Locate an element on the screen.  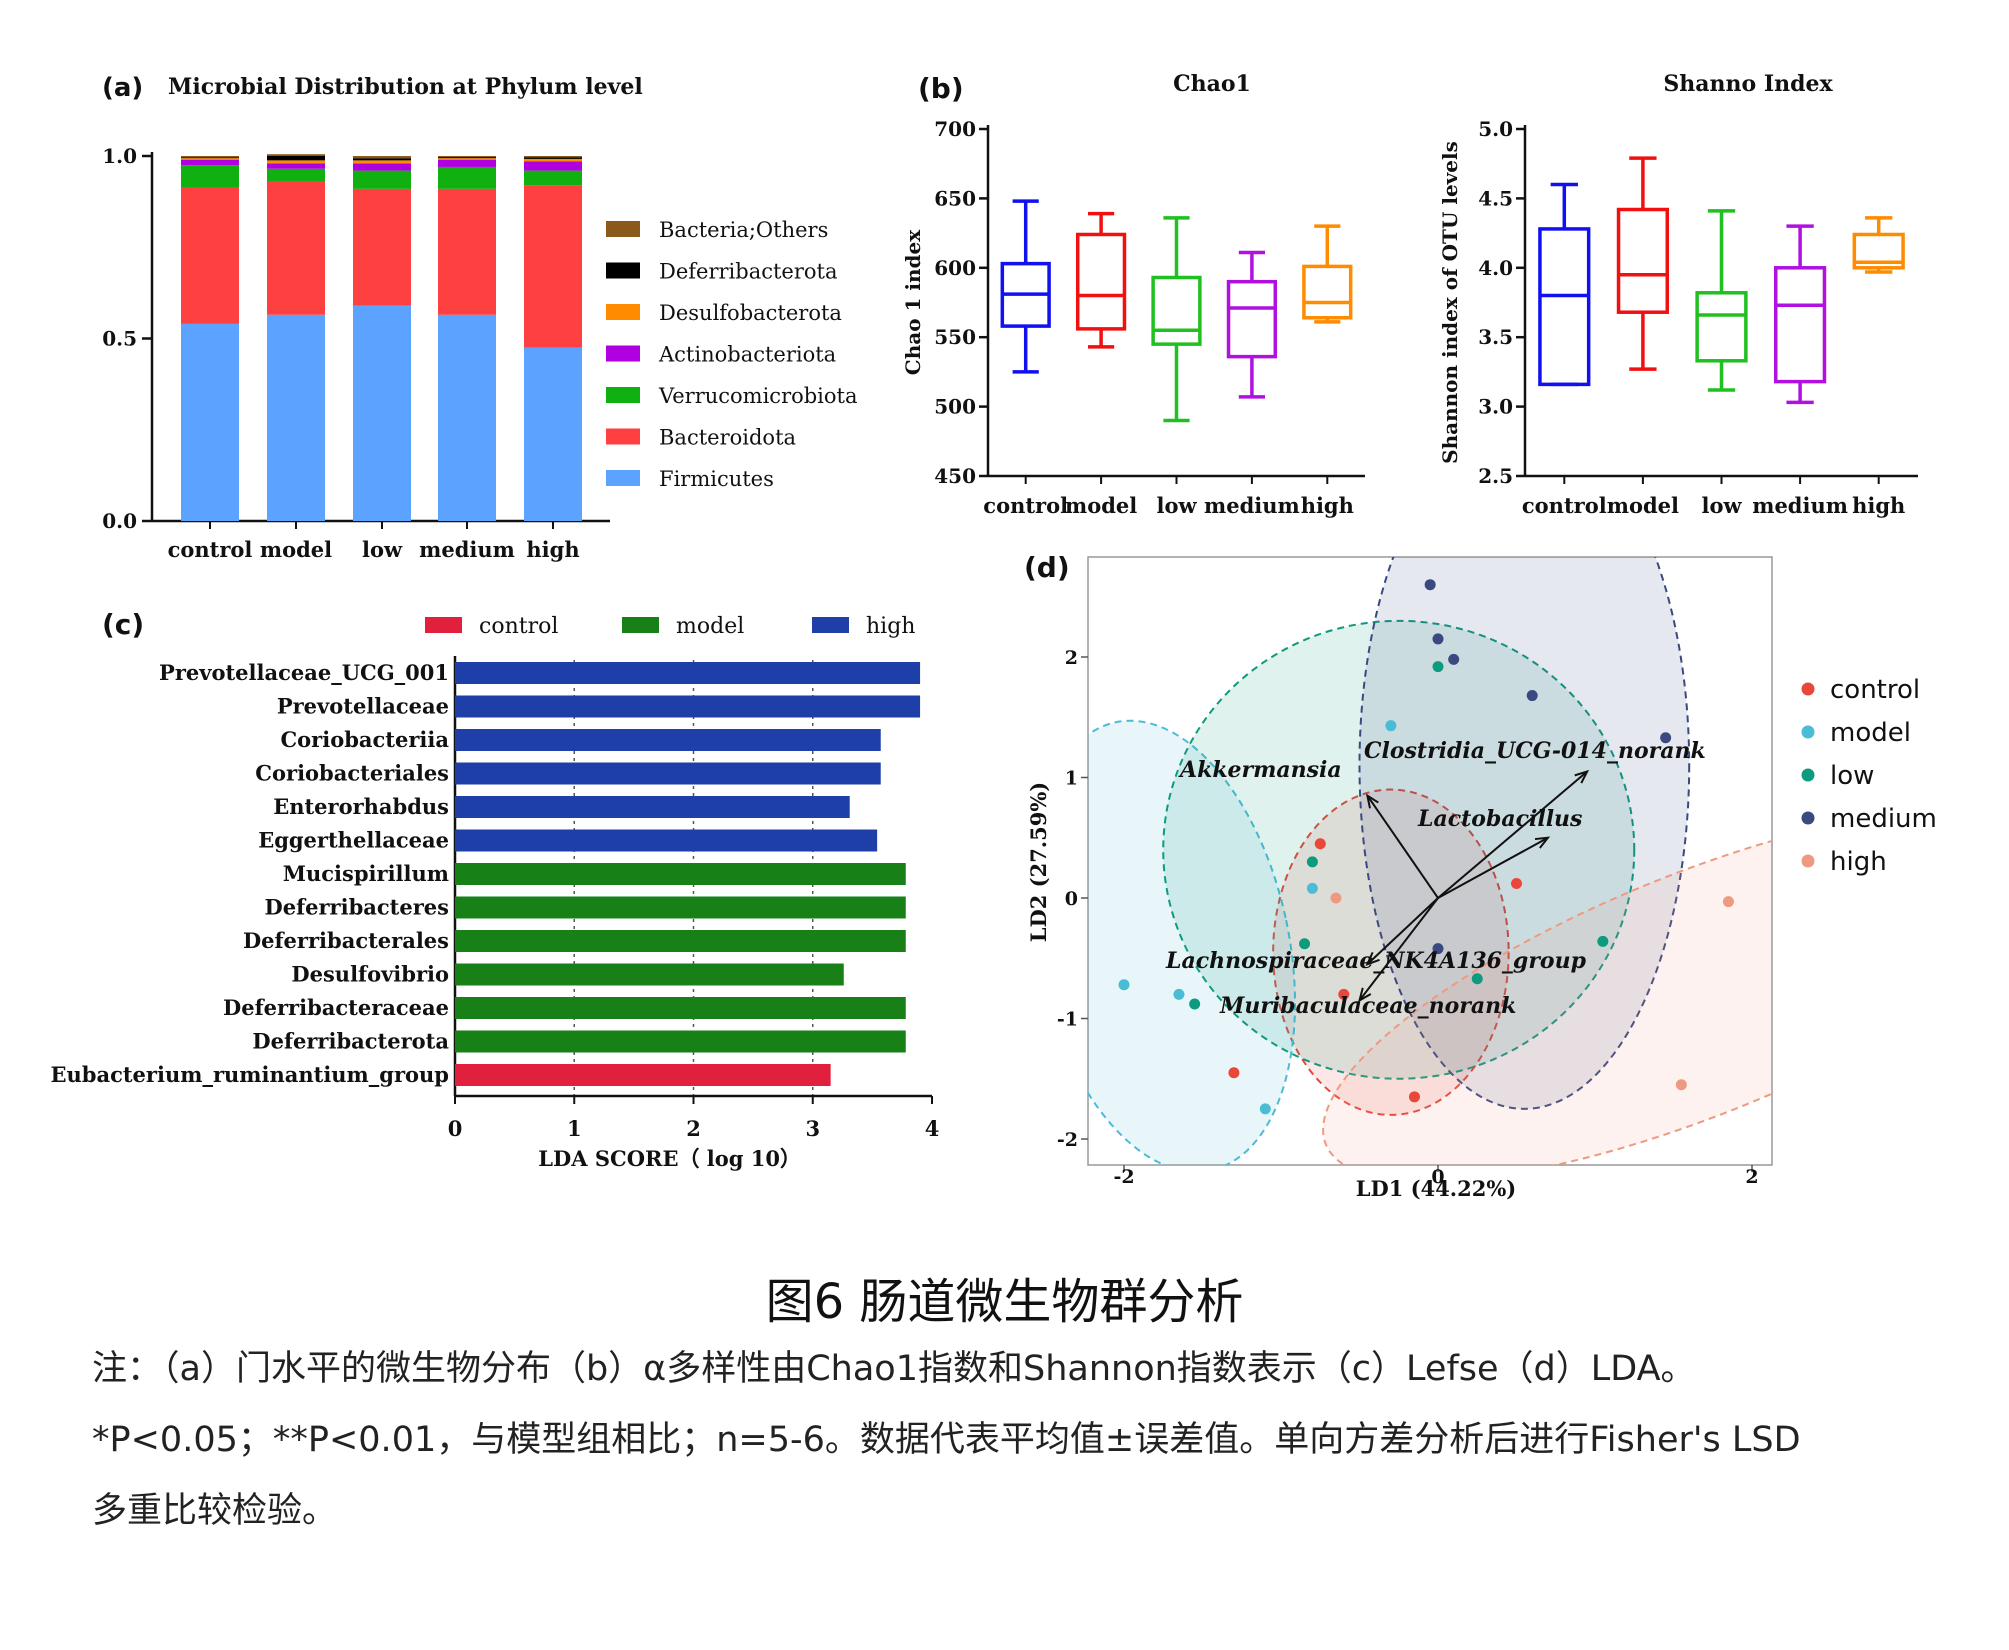
d-ellipse-medium is located at coordinates (1524, 833).